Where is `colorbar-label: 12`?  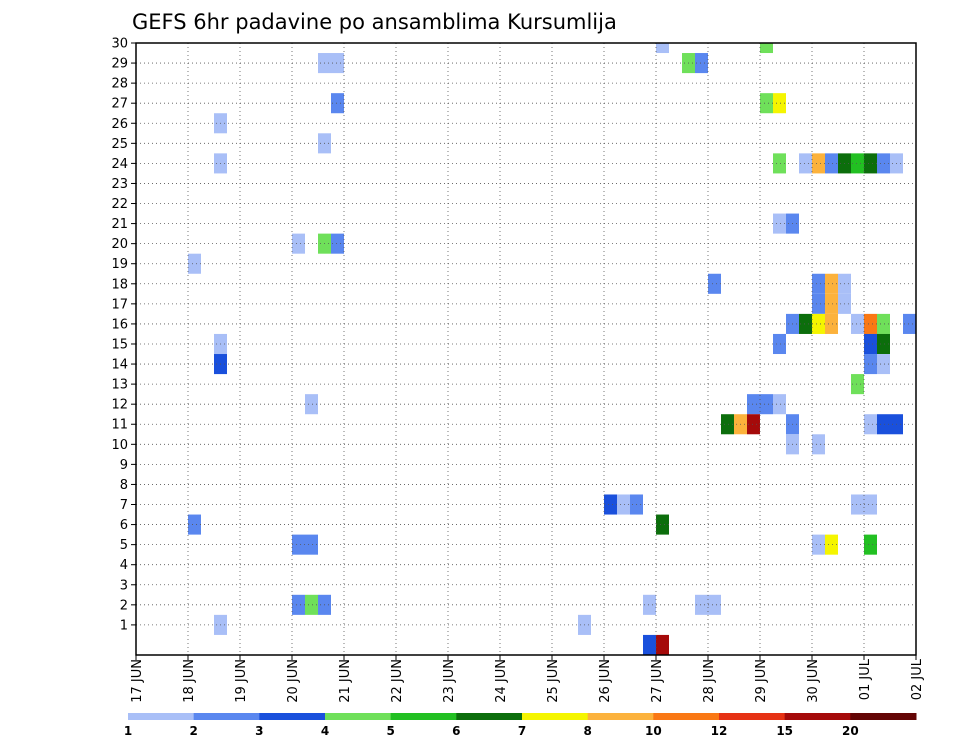 colorbar-label: 12 is located at coordinates (719, 731).